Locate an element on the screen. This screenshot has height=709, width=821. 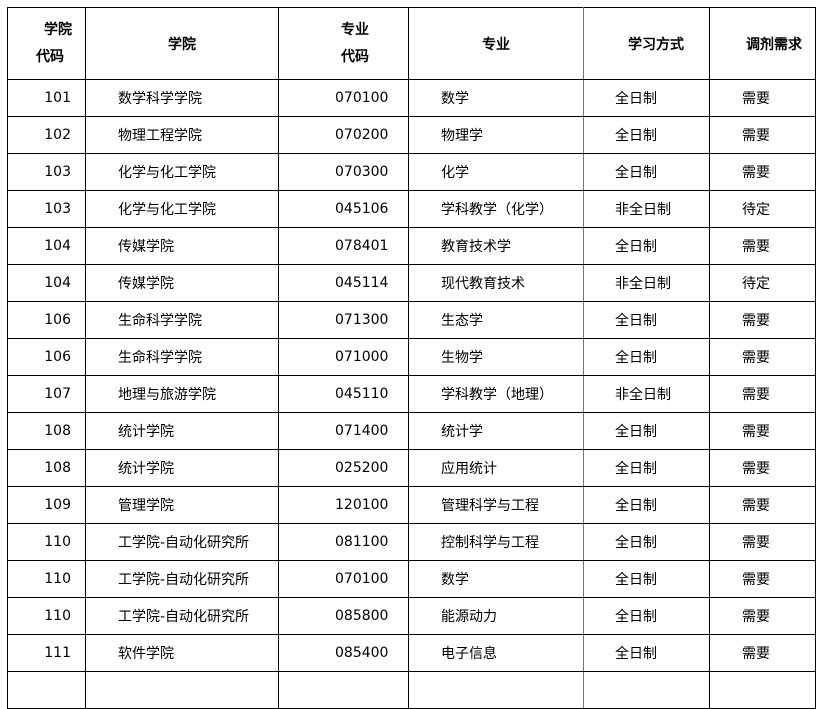
header-college: 学院 is located at coordinates (182, 43).